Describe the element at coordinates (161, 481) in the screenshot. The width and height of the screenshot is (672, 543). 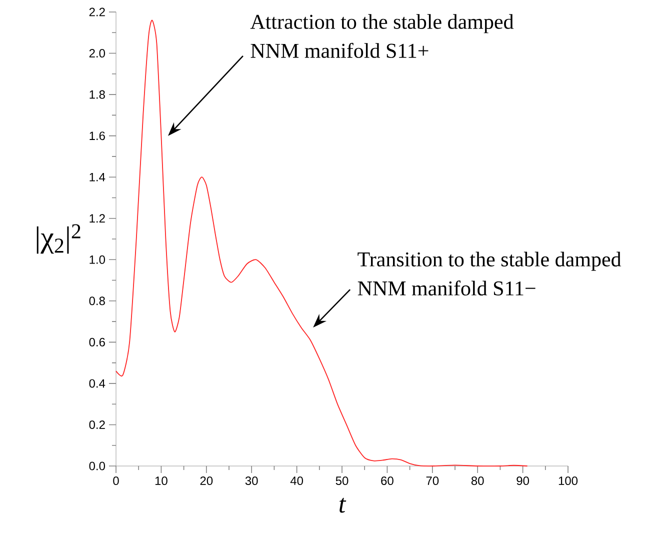
I see `x-tick-label: 10` at that location.